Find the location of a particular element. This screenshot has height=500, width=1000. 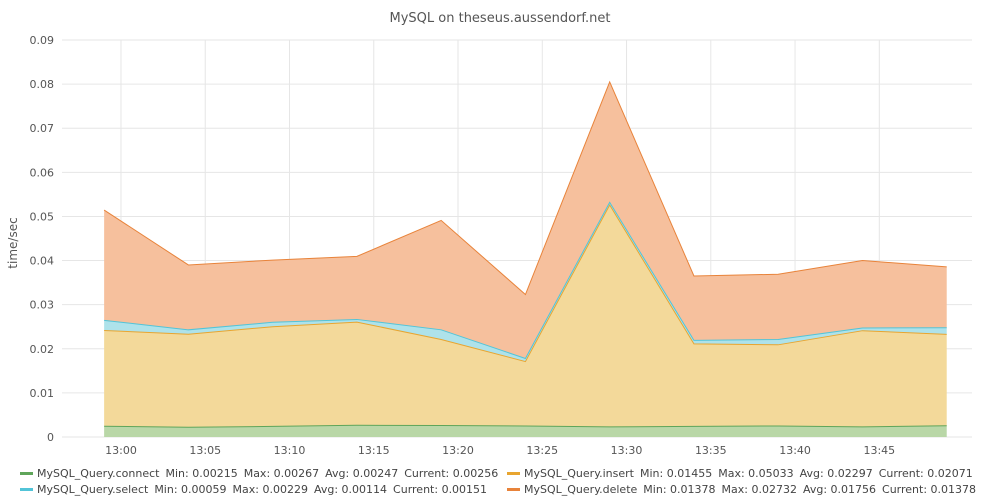

legend-avg: Avg: 0.01756 is located at coordinates (839, 489).